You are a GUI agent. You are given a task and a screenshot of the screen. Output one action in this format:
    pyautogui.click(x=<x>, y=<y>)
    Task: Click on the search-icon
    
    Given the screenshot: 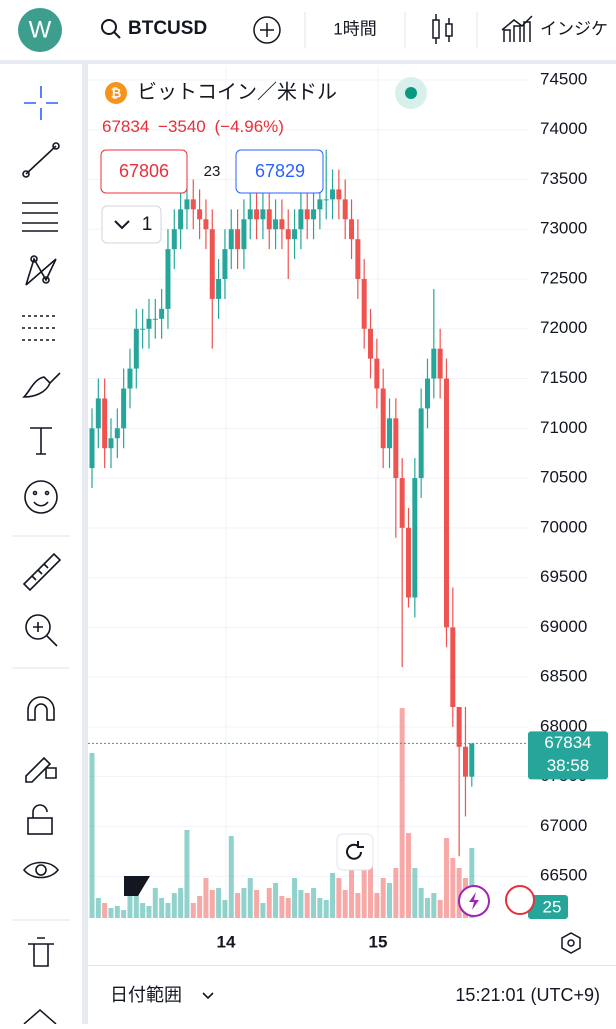 What is the action you would take?
    pyautogui.click(x=109, y=27)
    